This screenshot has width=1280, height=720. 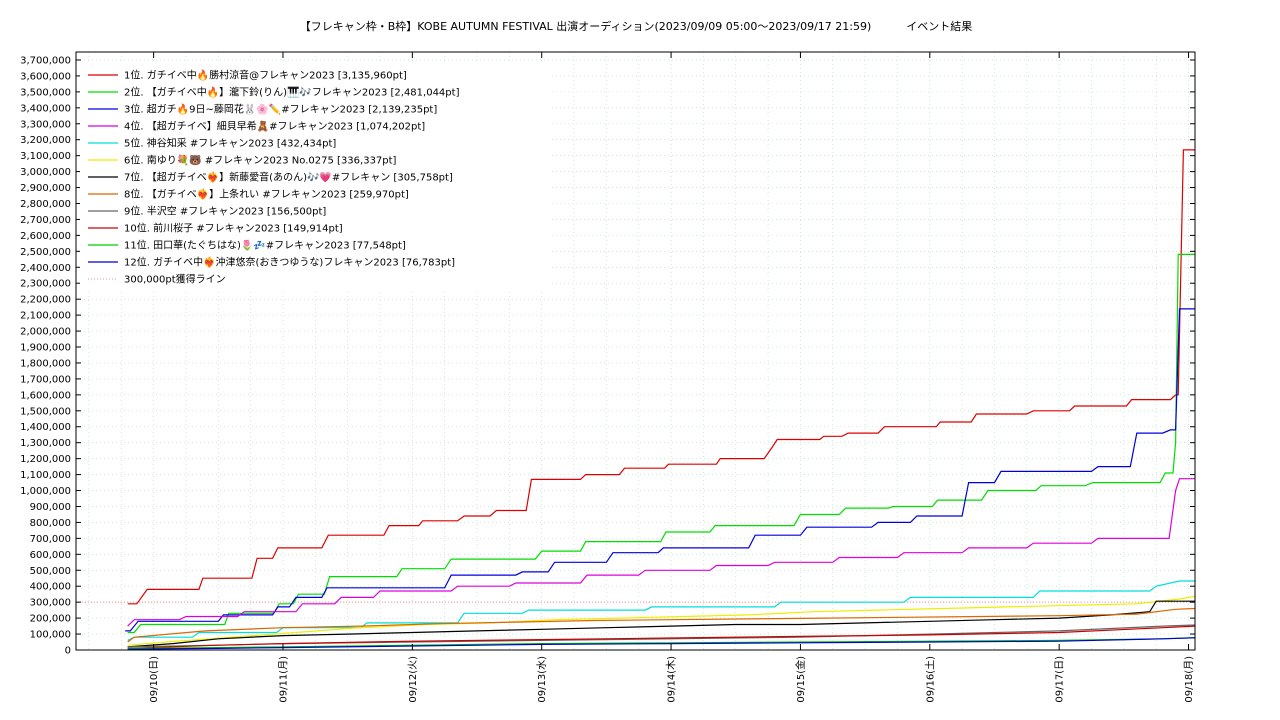 I want to click on legend-background, so click(x=315, y=176).